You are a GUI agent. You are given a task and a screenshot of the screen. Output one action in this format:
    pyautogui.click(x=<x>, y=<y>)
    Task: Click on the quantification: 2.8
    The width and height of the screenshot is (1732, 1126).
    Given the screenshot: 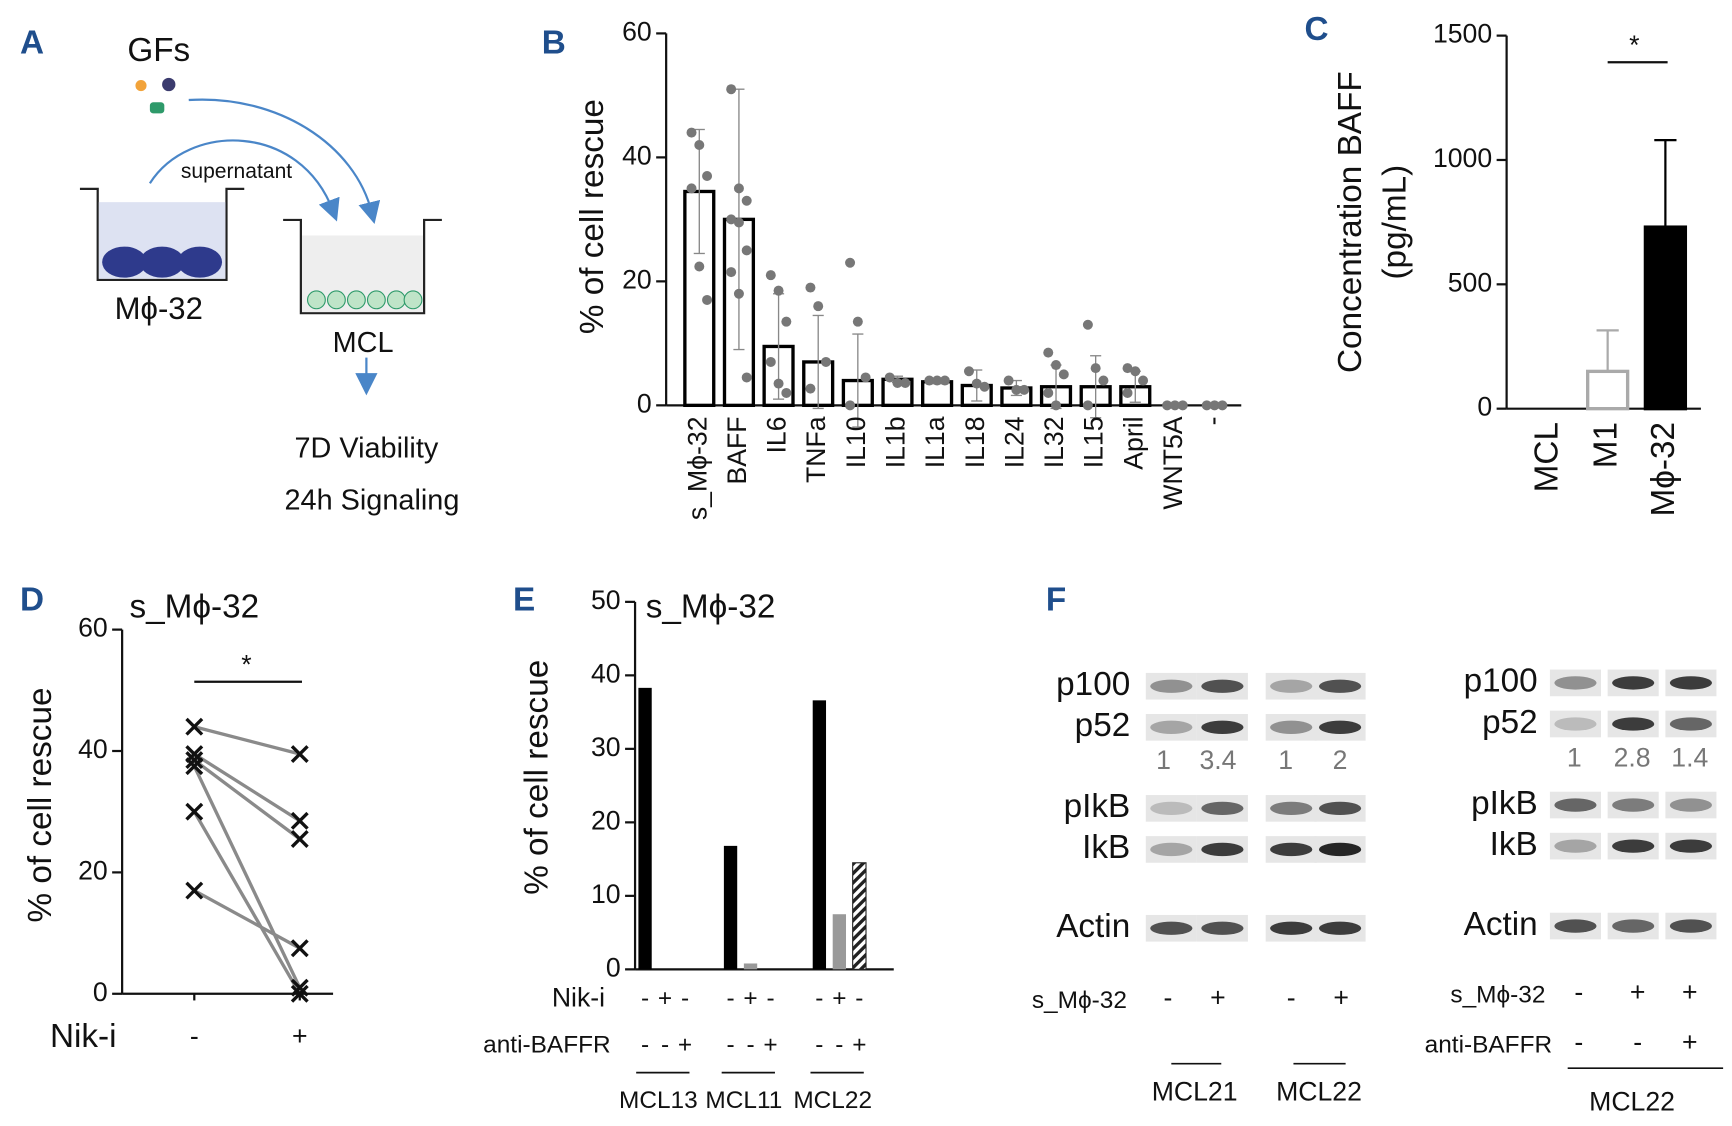 What is the action you would take?
    pyautogui.click(x=1632, y=758)
    